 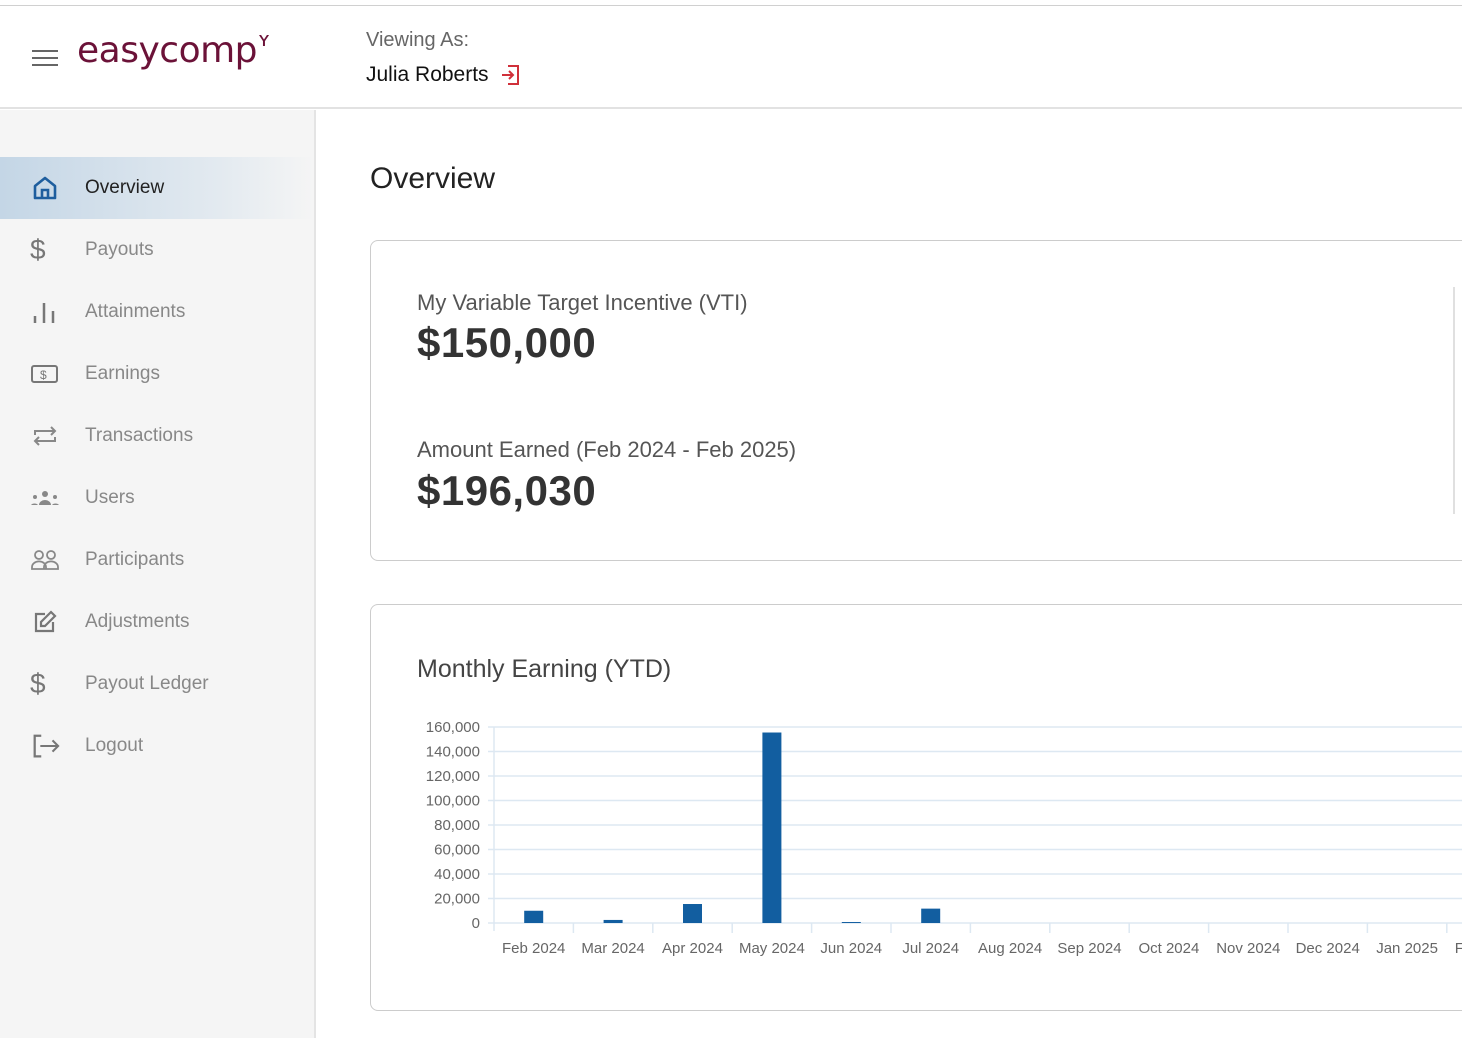 I want to click on x-tick-label: Aug 2024, so click(x=1010, y=948).